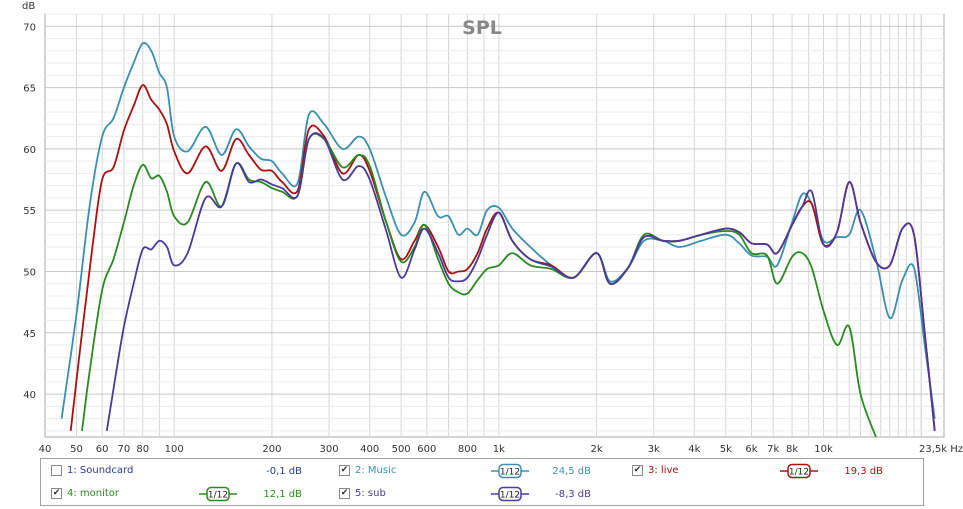 This screenshot has height=509, width=963. I want to click on y-tick-label: 70, so click(29, 27).